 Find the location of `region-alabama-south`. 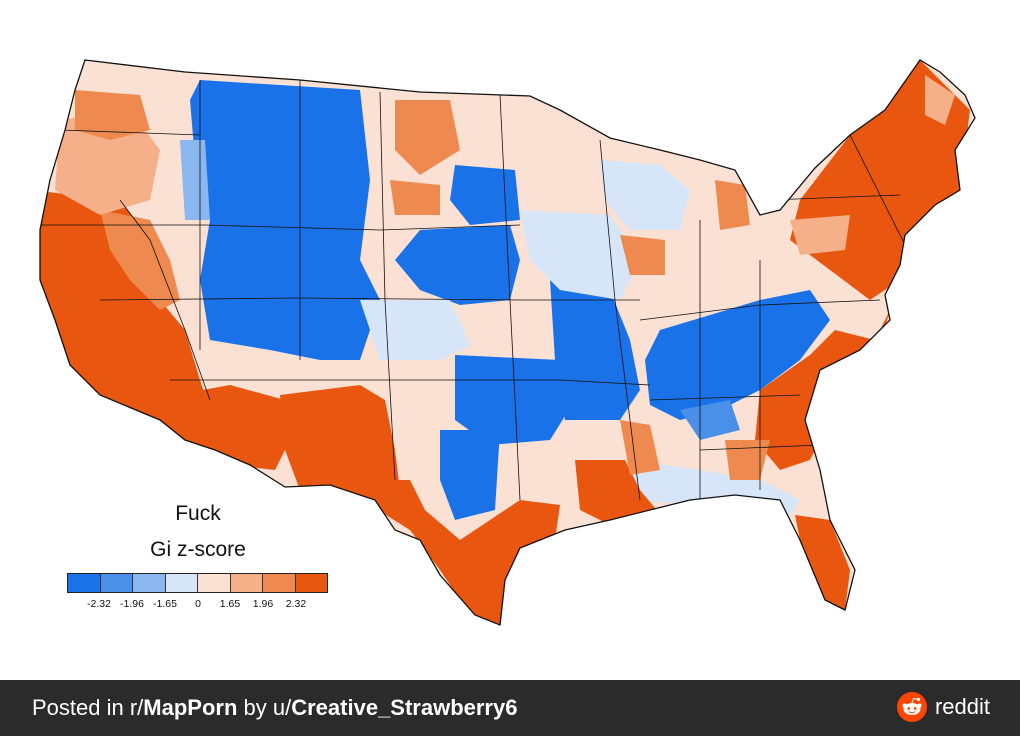

region-alabama-south is located at coordinates (747, 460).